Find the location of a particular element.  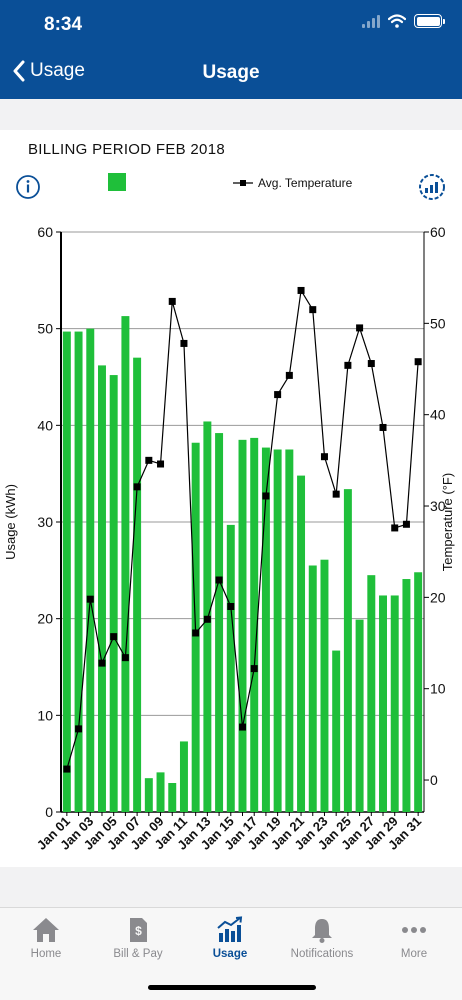

status-icons is located at coordinates (403, 21).